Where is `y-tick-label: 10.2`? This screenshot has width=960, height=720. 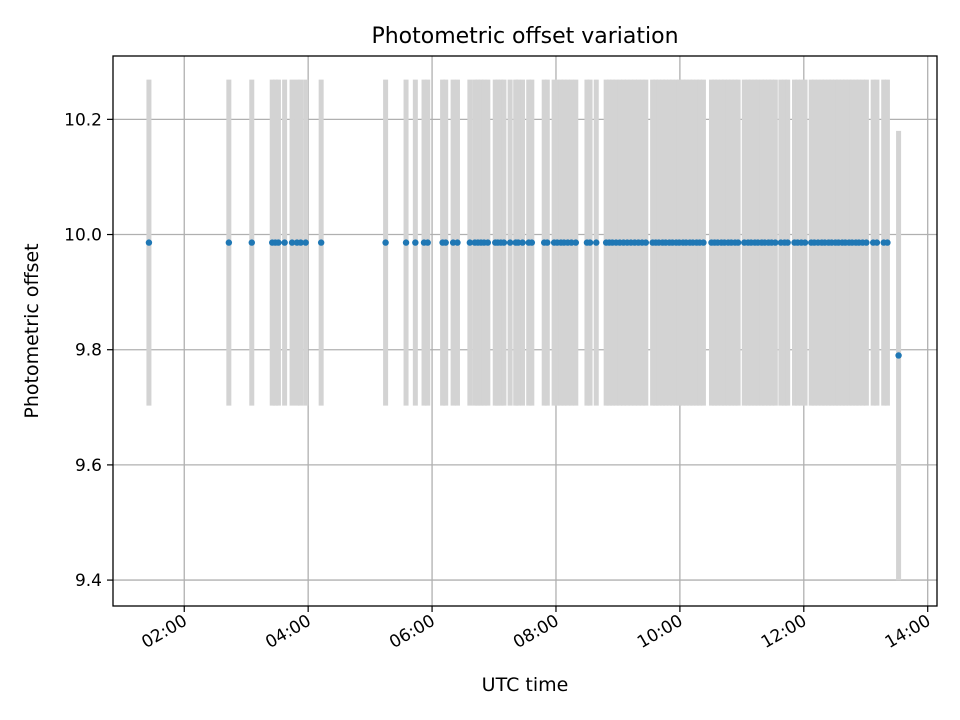
y-tick-label: 10.2 is located at coordinates (83, 120).